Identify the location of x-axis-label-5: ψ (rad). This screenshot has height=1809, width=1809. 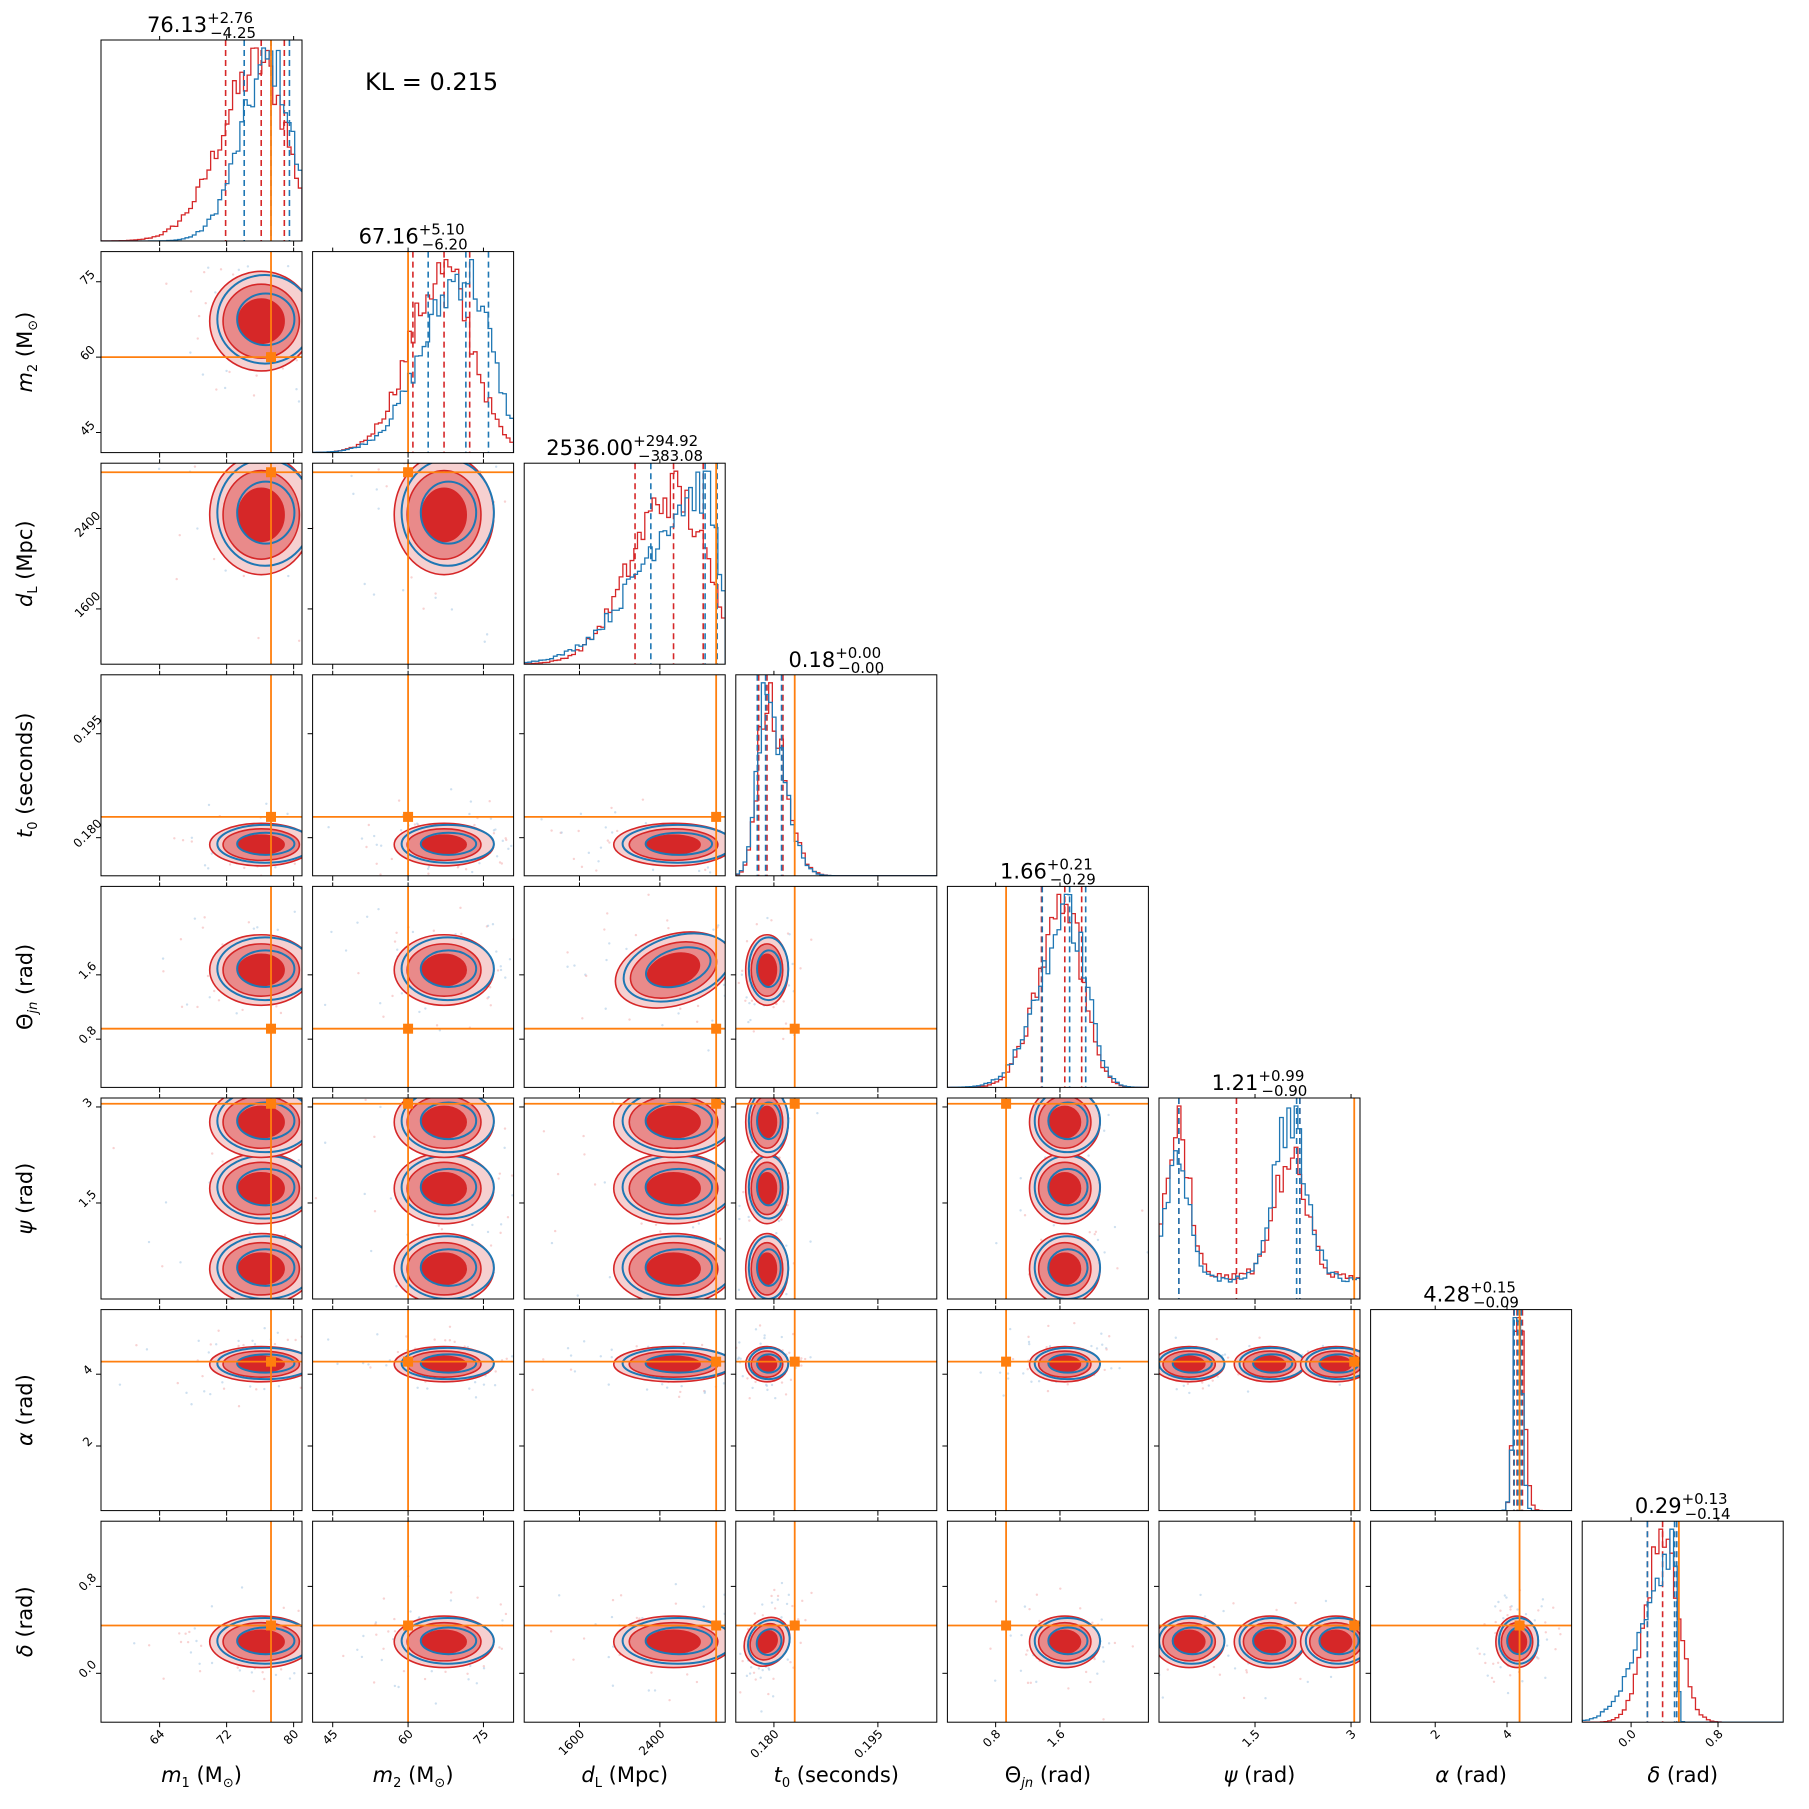
(1260, 1775).